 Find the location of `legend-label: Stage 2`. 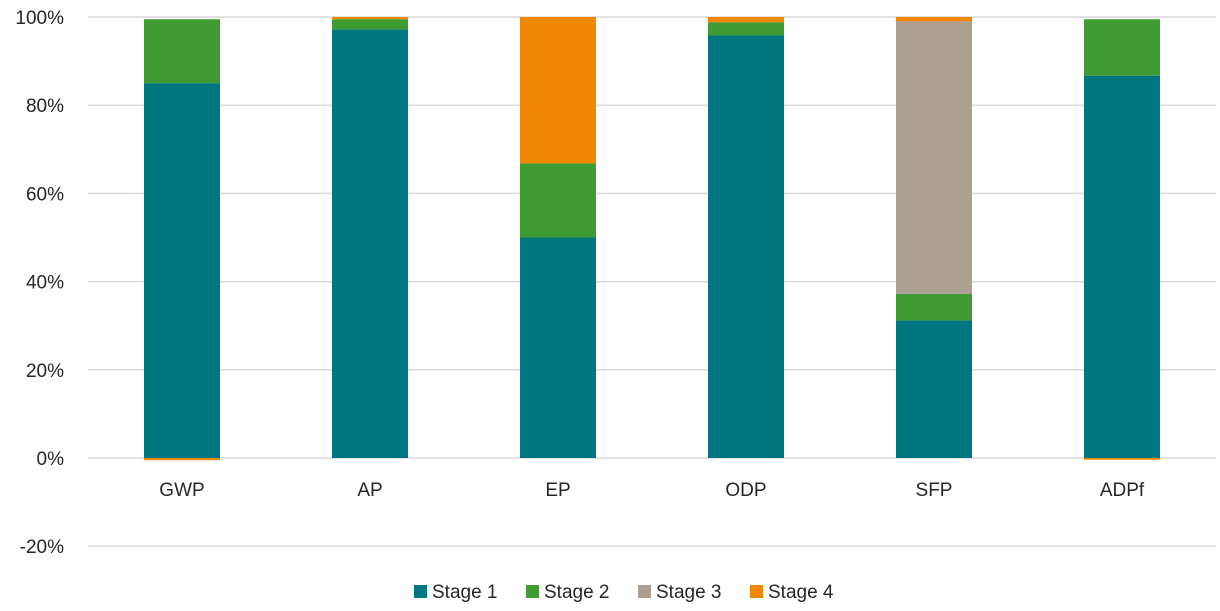

legend-label: Stage 2 is located at coordinates (577, 592).